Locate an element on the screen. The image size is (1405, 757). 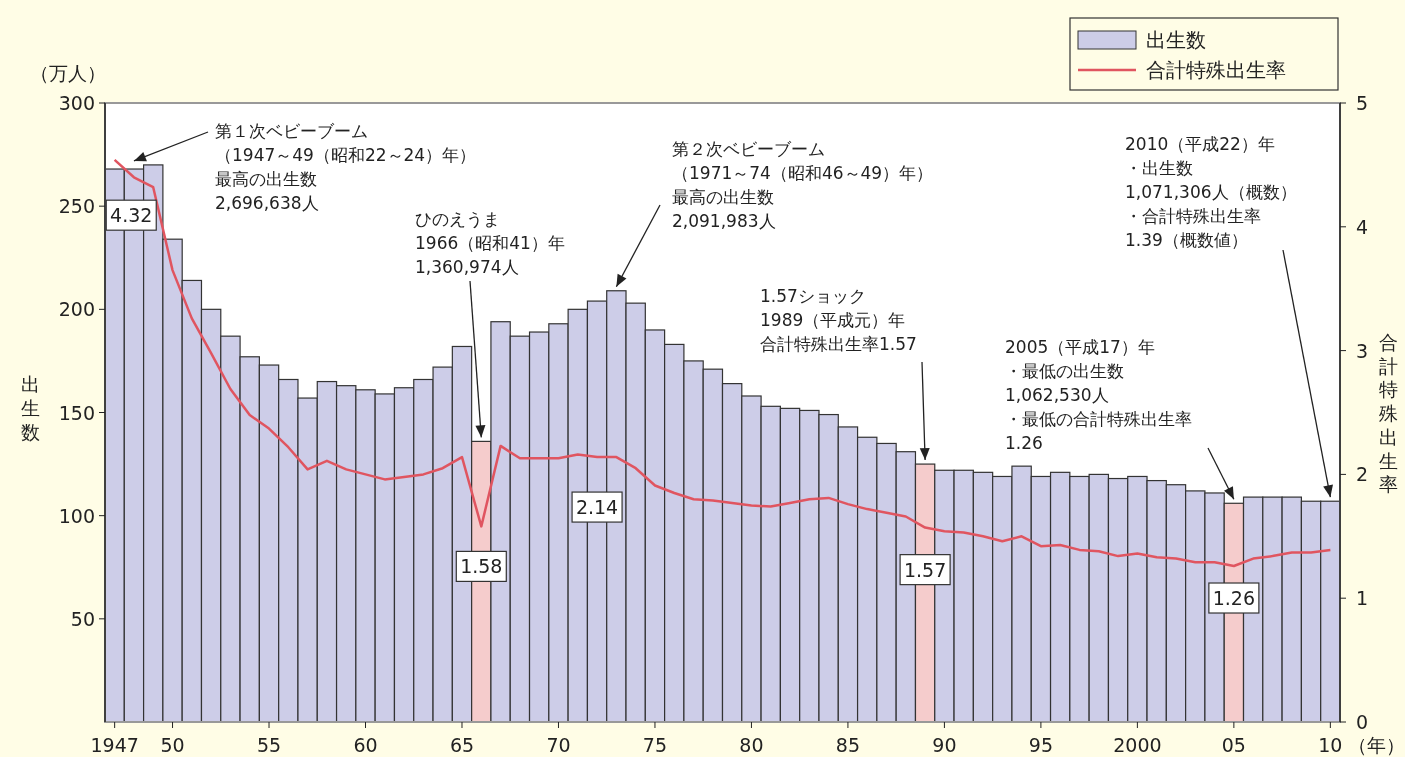
annotation: 2010（平成22）年・出生数1,071,306人（概数）・合計特殊出生率1.39（概数値） is located at coordinates (1211, 192).